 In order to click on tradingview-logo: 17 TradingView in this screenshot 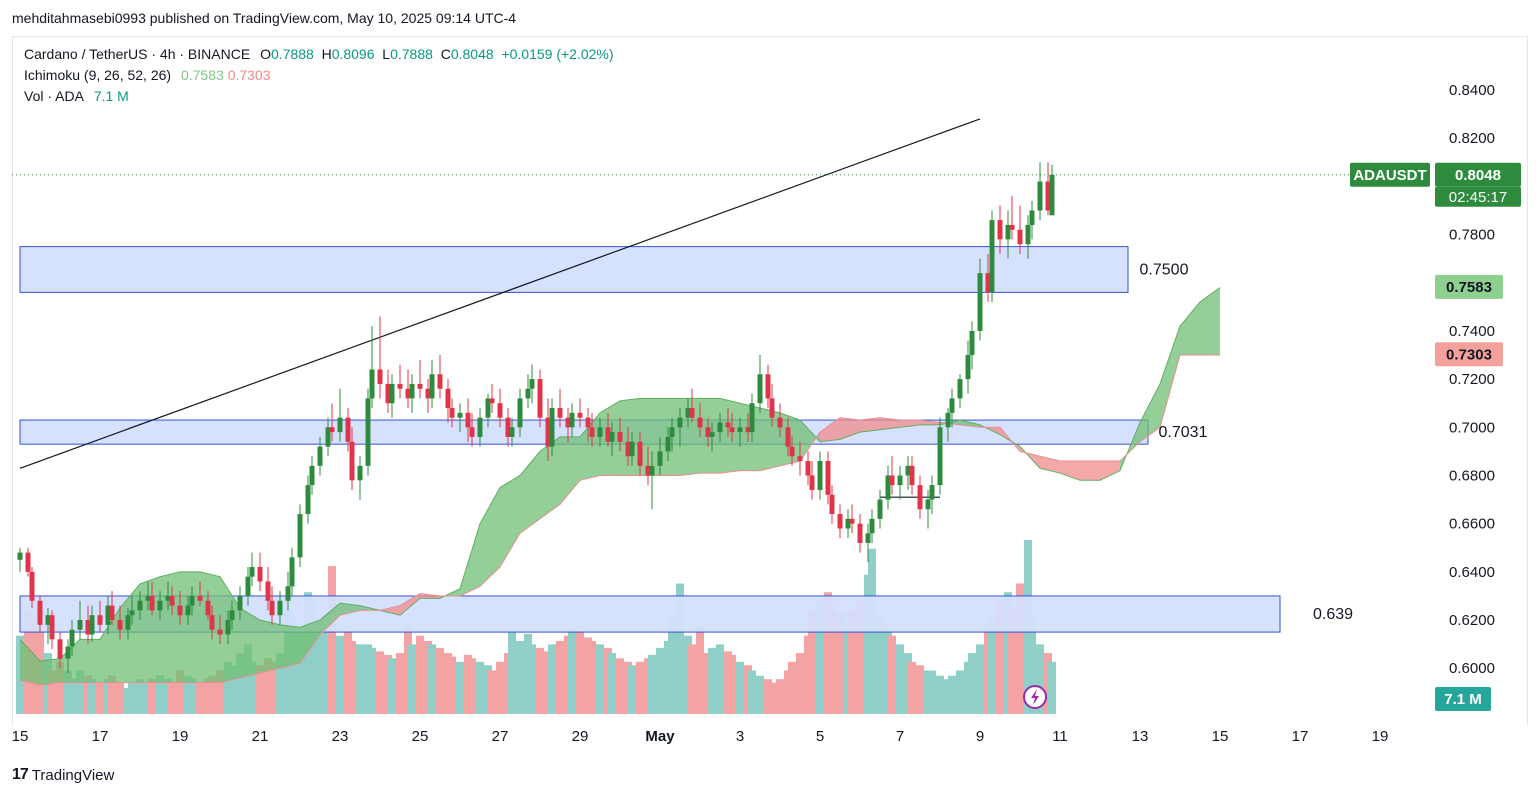, I will do `click(63, 775)`.